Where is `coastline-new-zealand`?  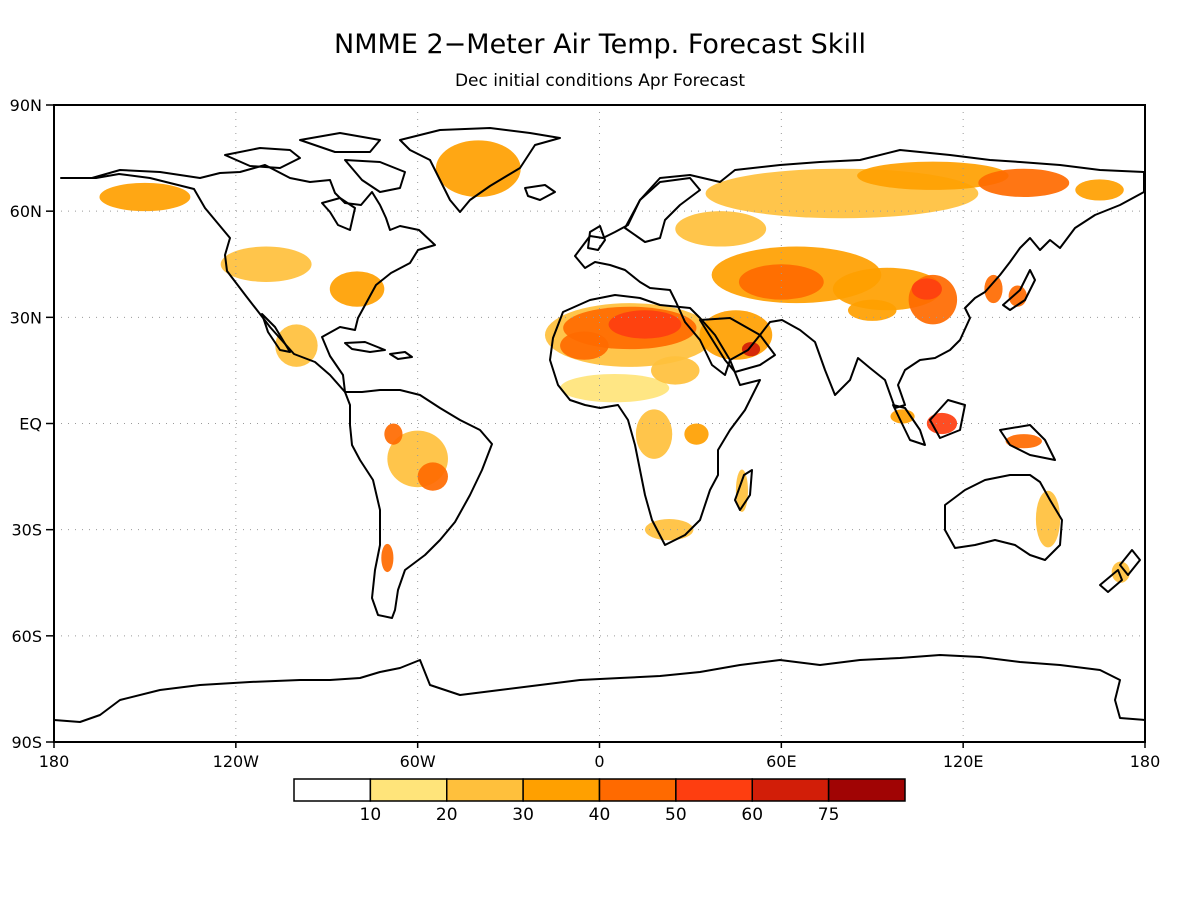 coastline-new-zealand is located at coordinates (1120, 571).